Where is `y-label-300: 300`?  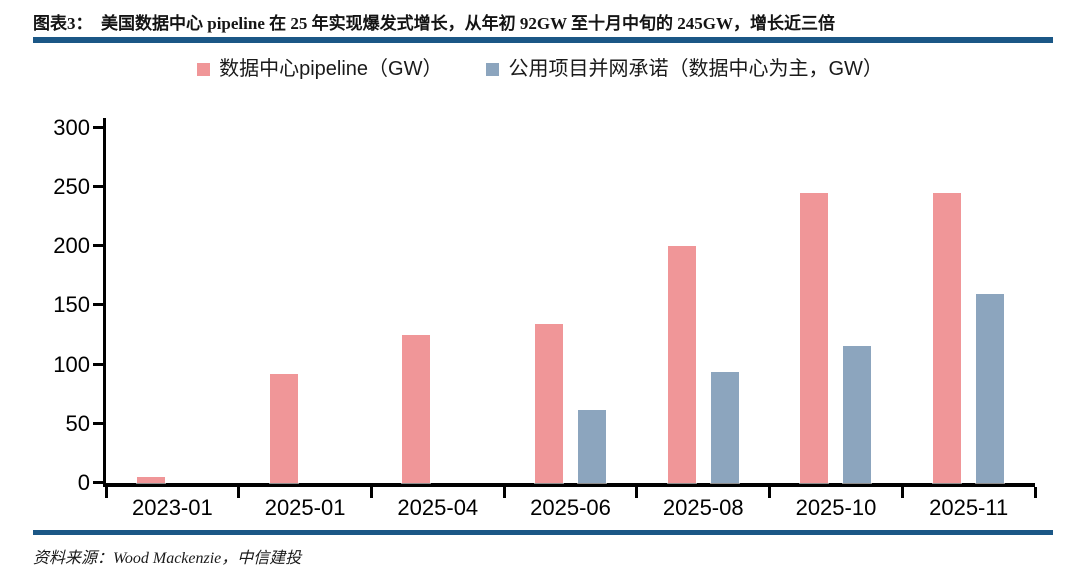
y-label-300: 300 is located at coordinates (71, 127).